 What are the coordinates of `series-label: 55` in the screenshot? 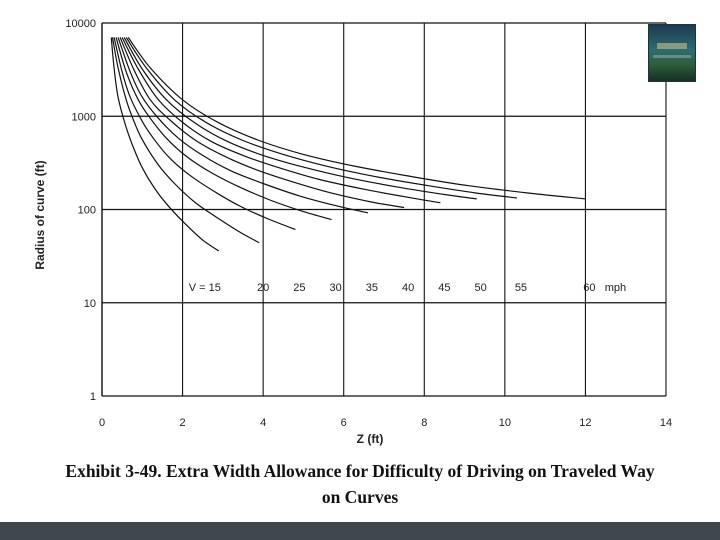 It's located at (521, 288).